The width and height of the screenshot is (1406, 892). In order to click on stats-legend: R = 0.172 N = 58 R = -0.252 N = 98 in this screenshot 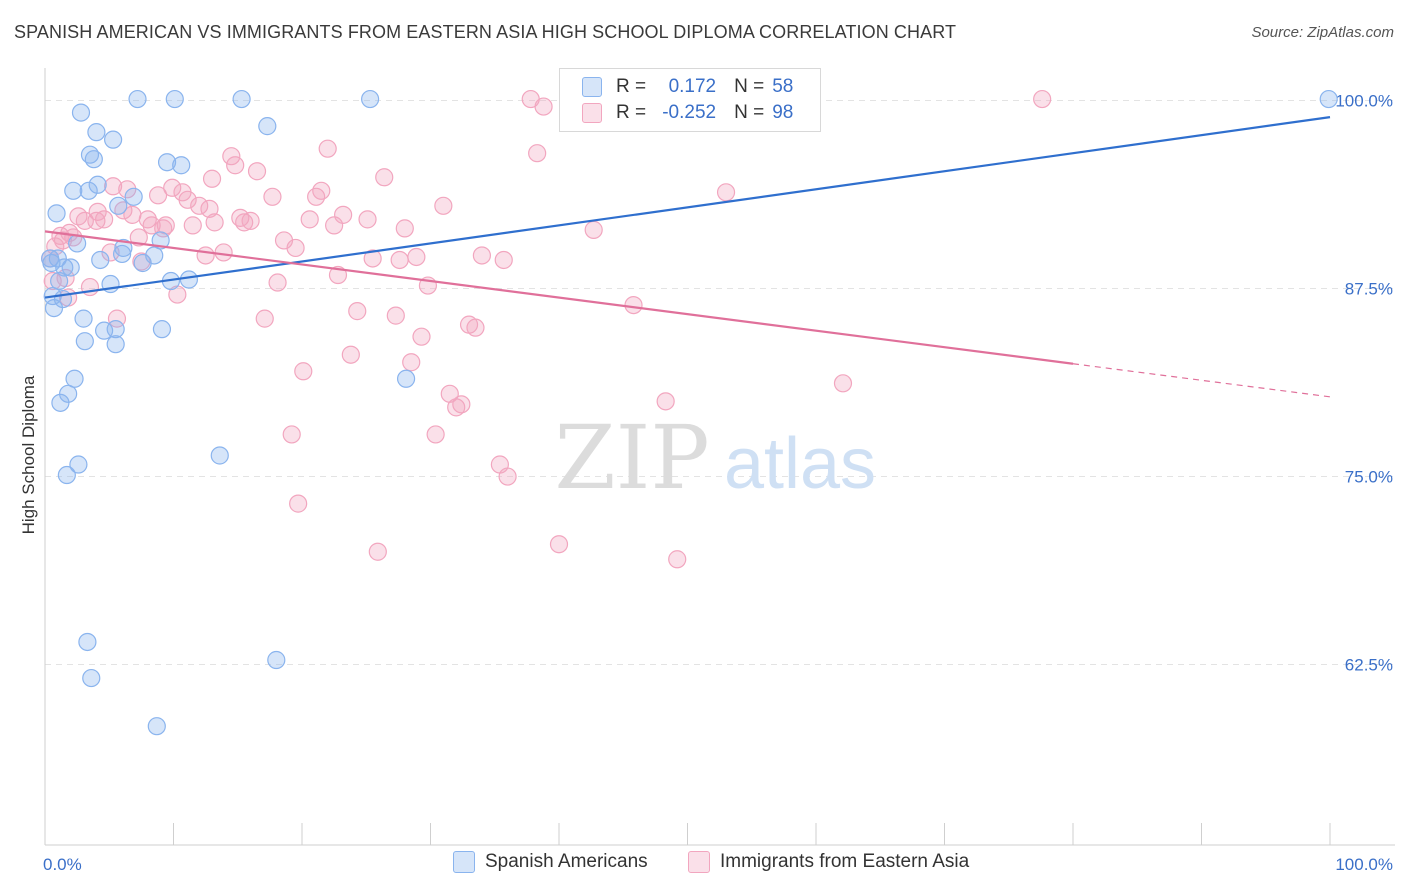, I will do `click(690, 100)`.